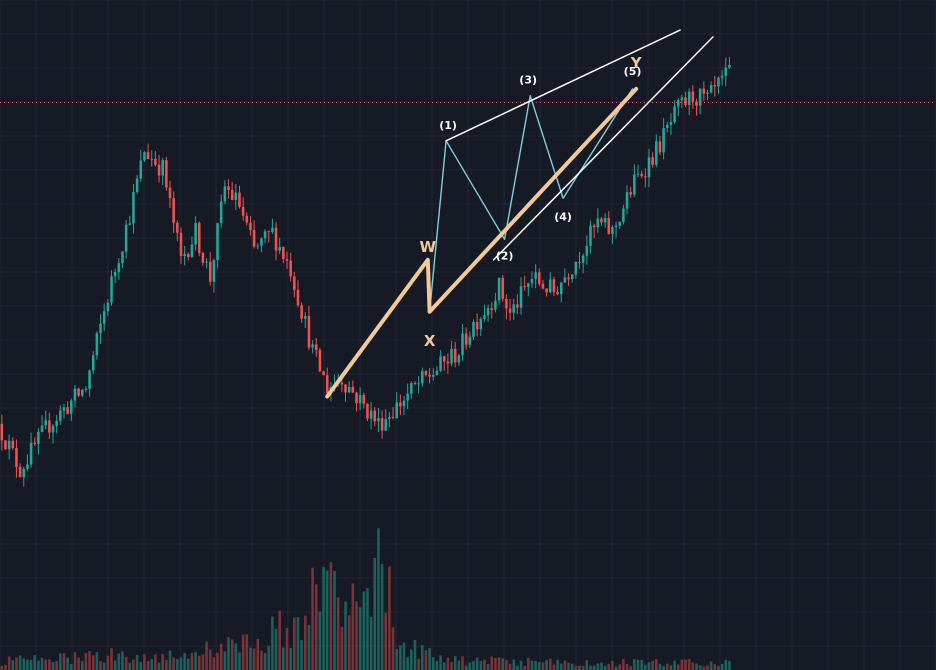 The width and height of the screenshot is (936, 670). What do you see at coordinates (563, 85) in the screenshot?
I see `channel-upper-line` at bounding box center [563, 85].